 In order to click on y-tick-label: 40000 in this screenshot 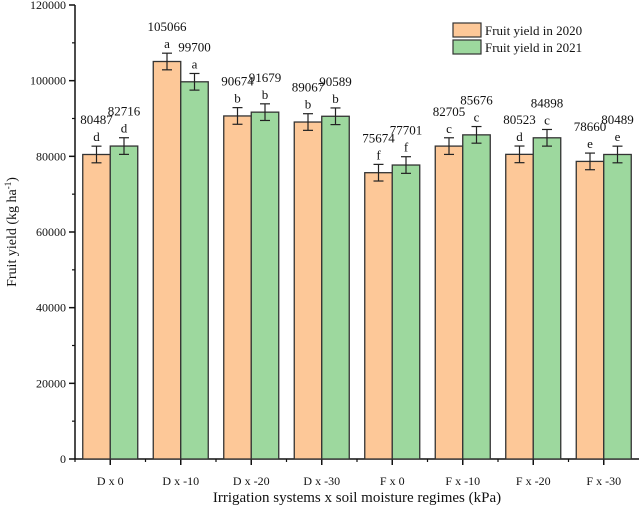, I will do `click(51, 308)`.